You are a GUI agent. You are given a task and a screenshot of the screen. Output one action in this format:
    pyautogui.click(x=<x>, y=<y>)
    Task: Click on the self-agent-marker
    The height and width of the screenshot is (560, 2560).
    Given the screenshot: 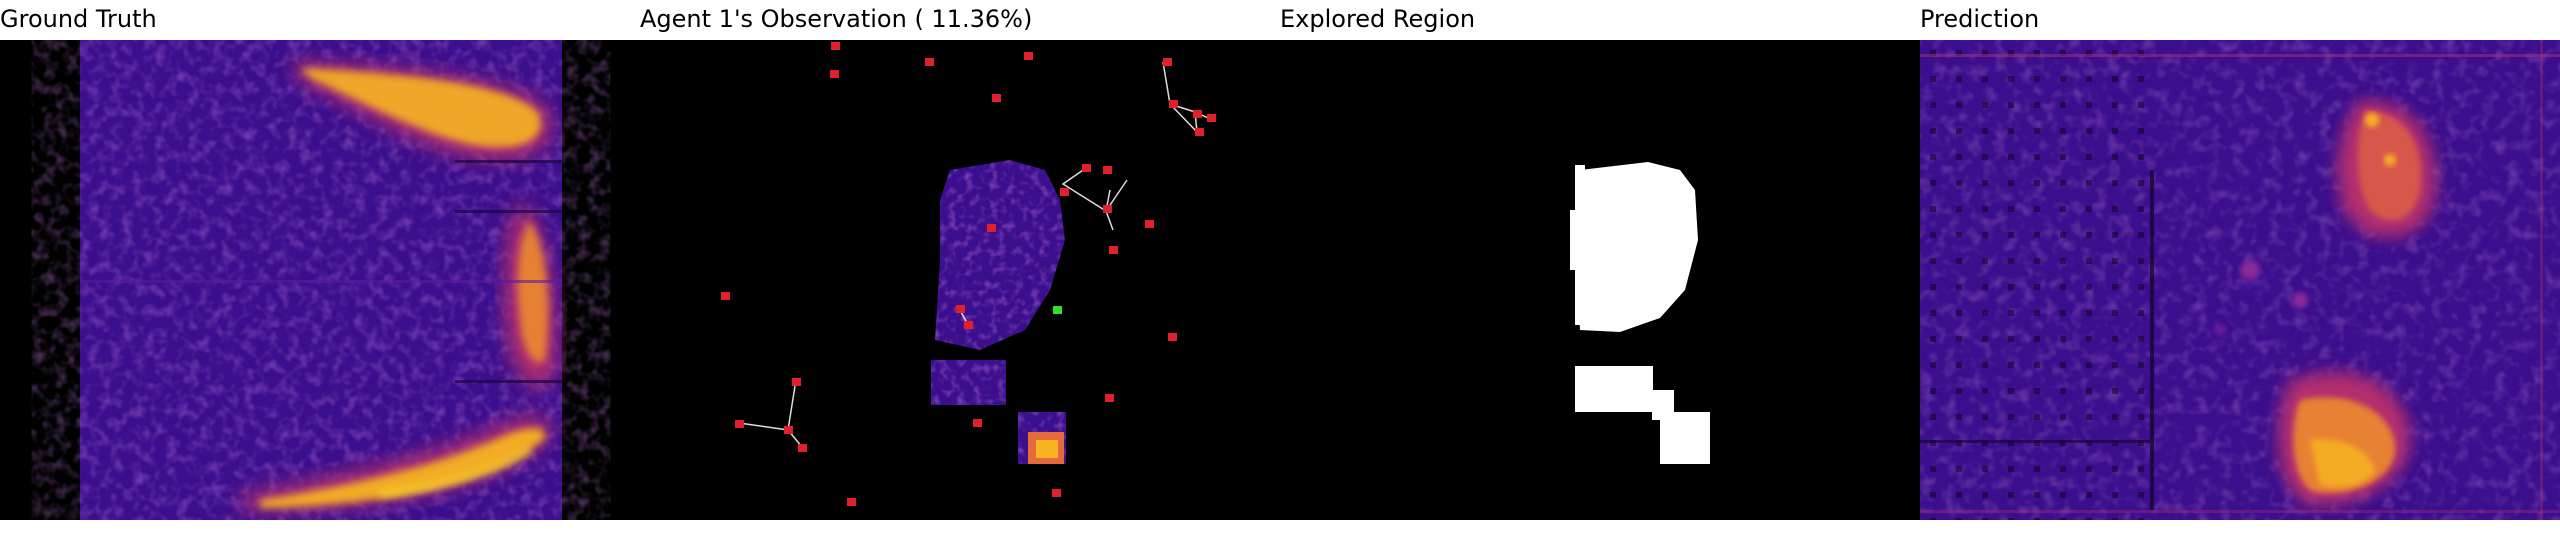 What is the action you would take?
    pyautogui.click(x=1057, y=310)
    